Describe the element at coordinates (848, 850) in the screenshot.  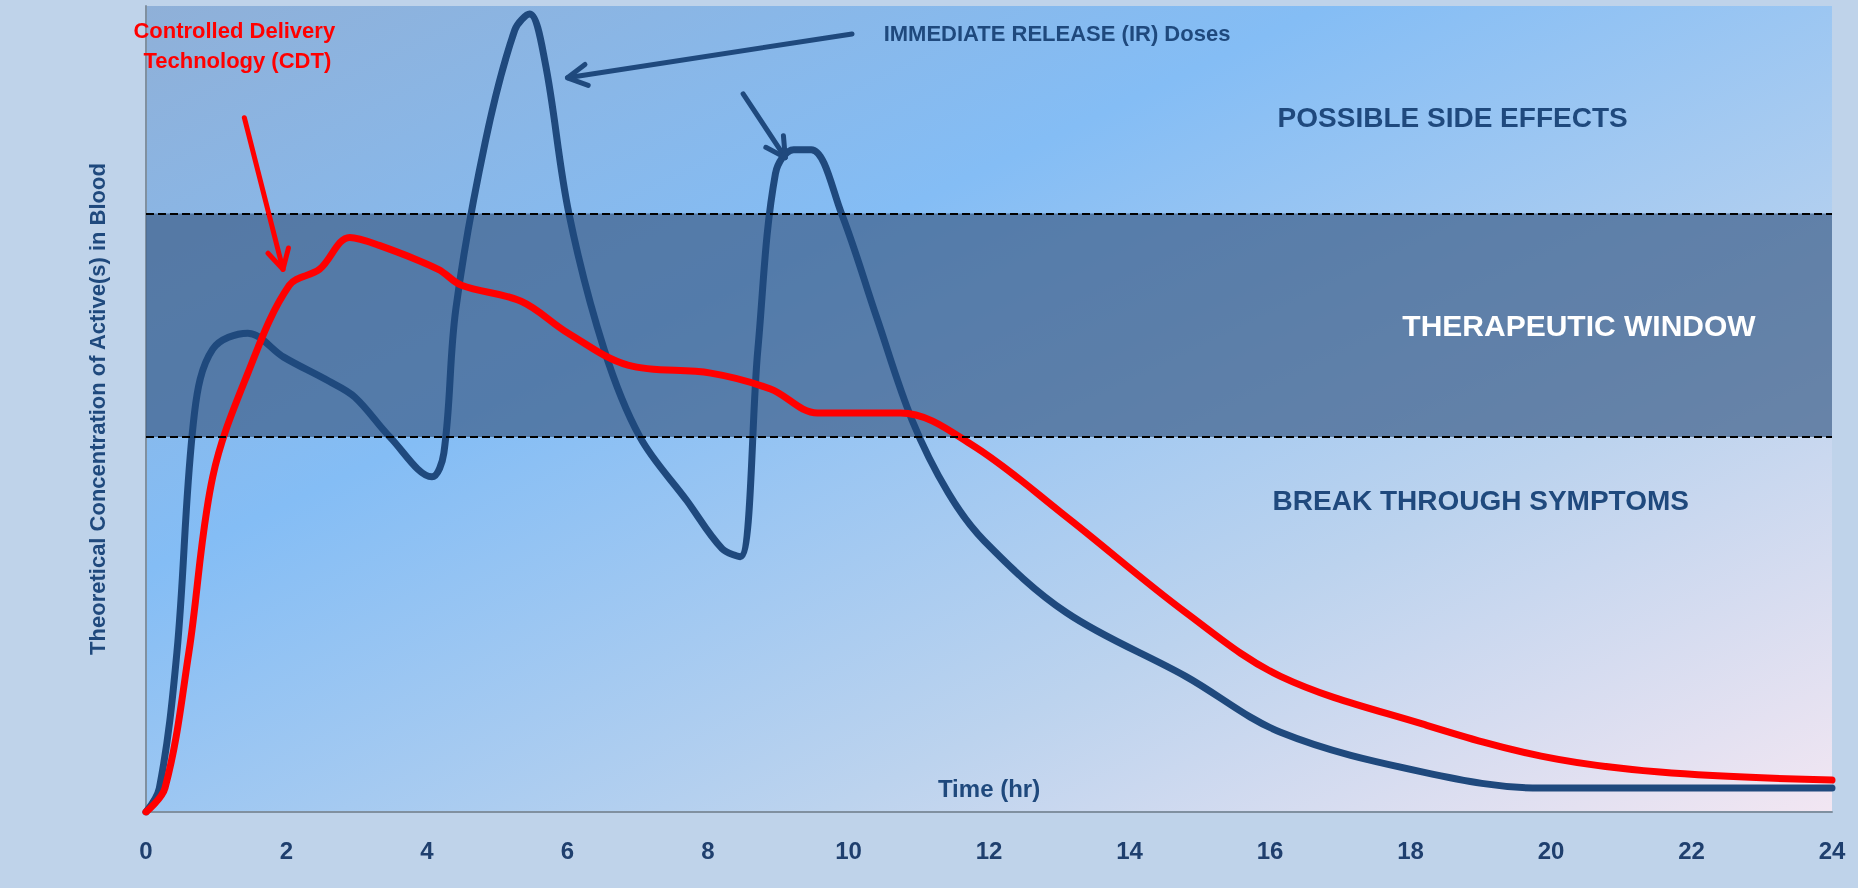
I see `x-tick-label: 10` at that location.